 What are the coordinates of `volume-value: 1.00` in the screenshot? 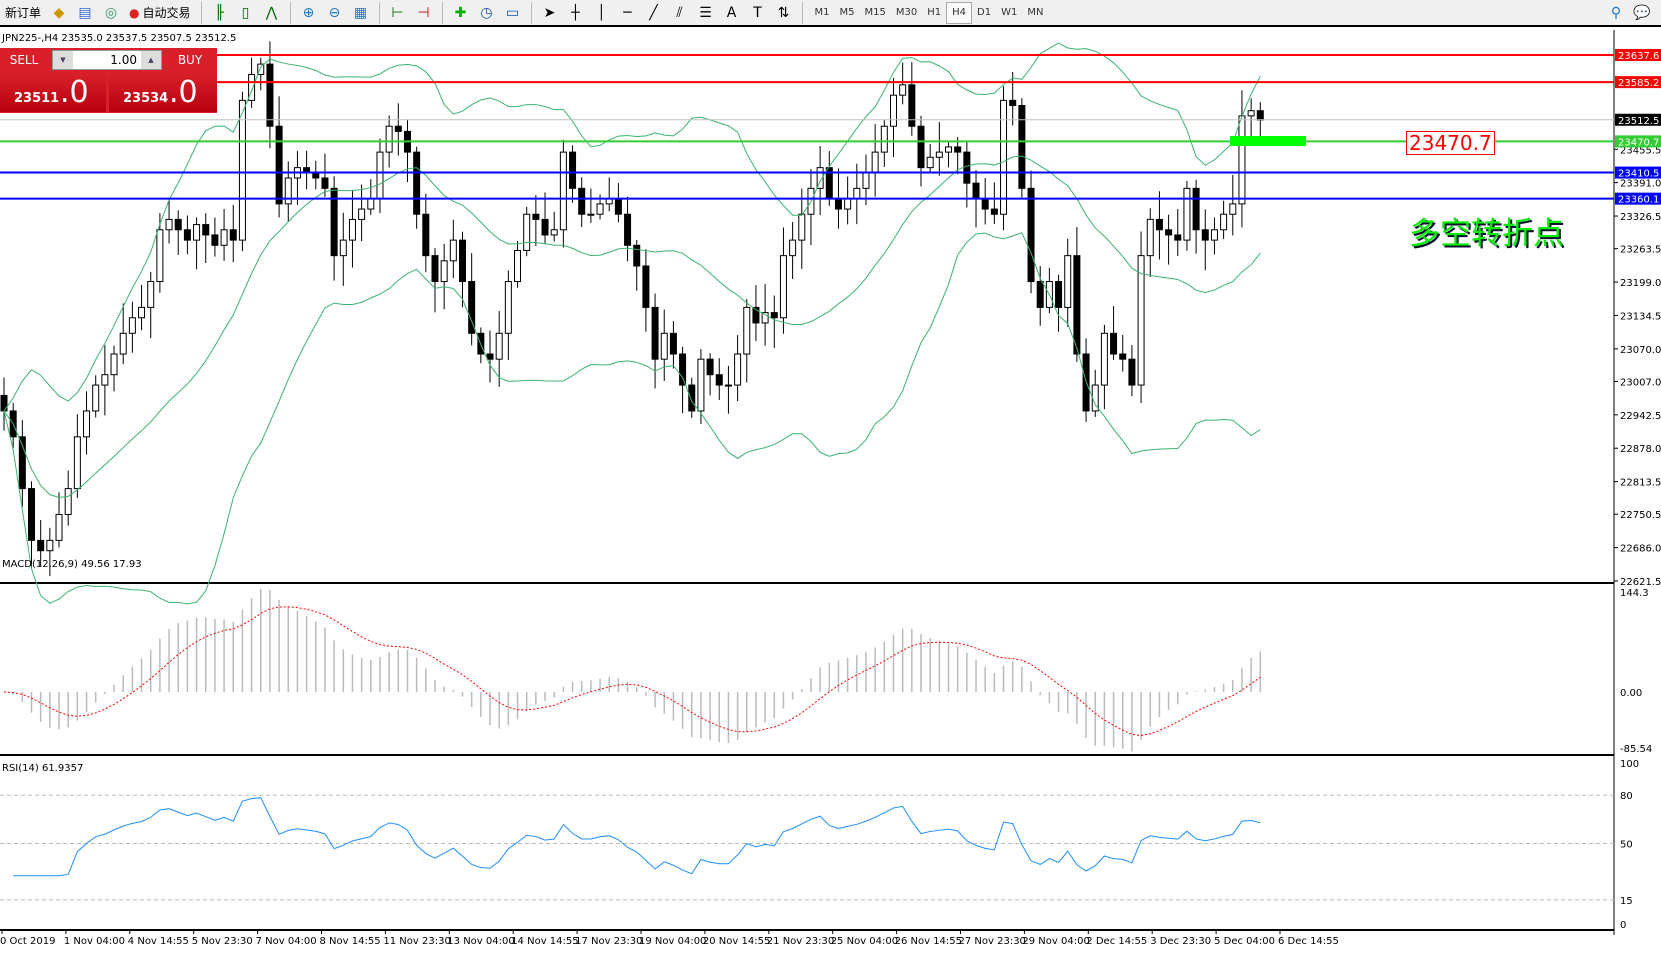 It's located at (123, 60).